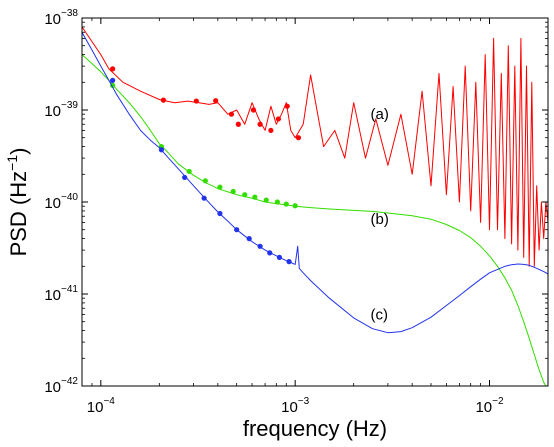 This screenshot has height=447, width=554. What do you see at coordinates (61, 202) in the screenshot?
I see `y-tick-label: 10−40` at bounding box center [61, 202].